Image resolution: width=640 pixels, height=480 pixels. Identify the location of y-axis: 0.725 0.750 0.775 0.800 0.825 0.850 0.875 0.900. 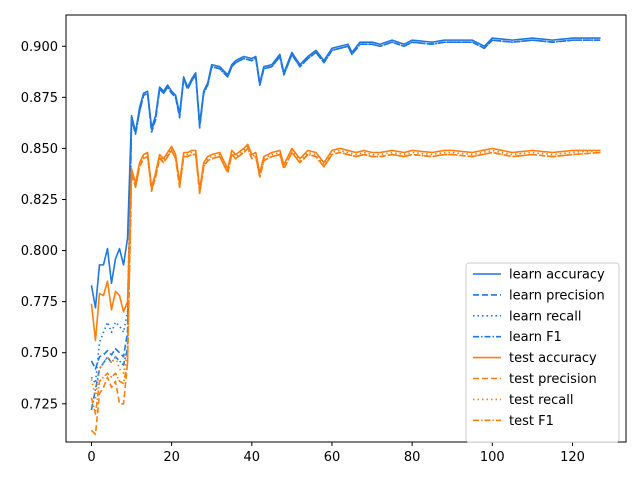
(43, 226).